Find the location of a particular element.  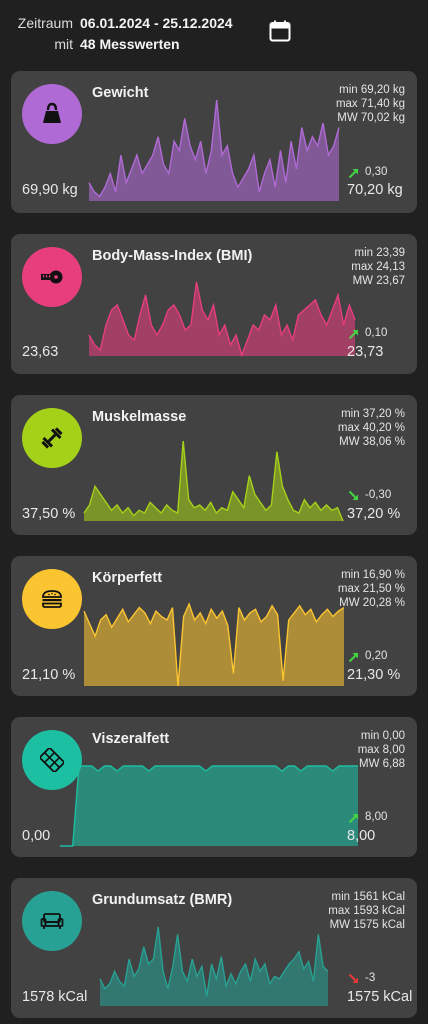

metric-change: 0,10 is located at coordinates (376, 333).